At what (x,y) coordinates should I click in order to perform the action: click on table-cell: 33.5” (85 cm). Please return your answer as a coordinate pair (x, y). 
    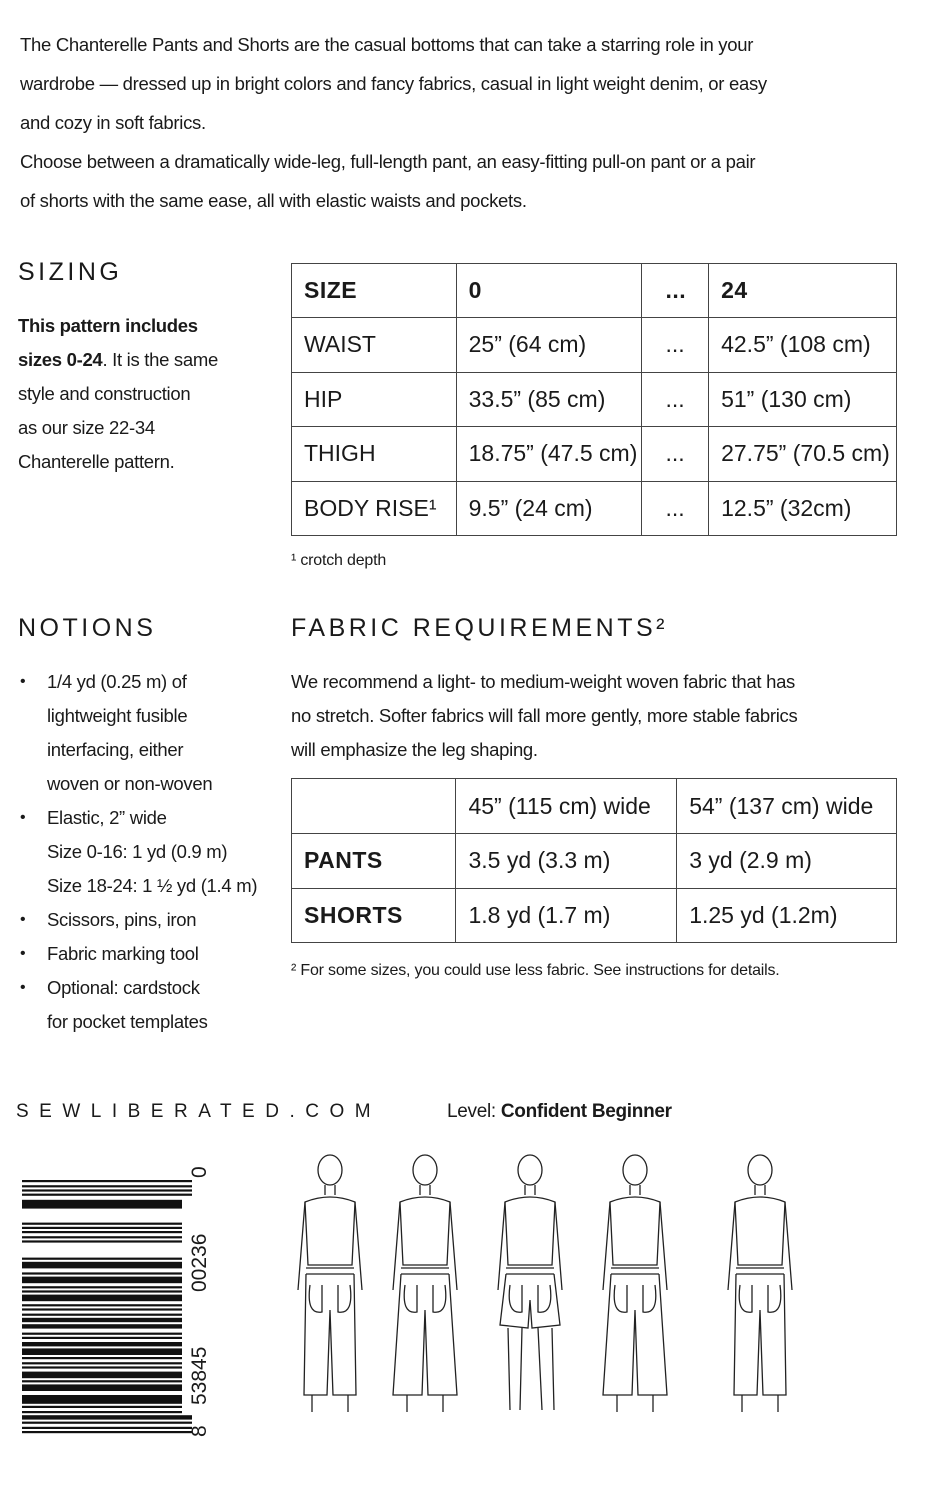
    Looking at the image, I should click on (548, 399).